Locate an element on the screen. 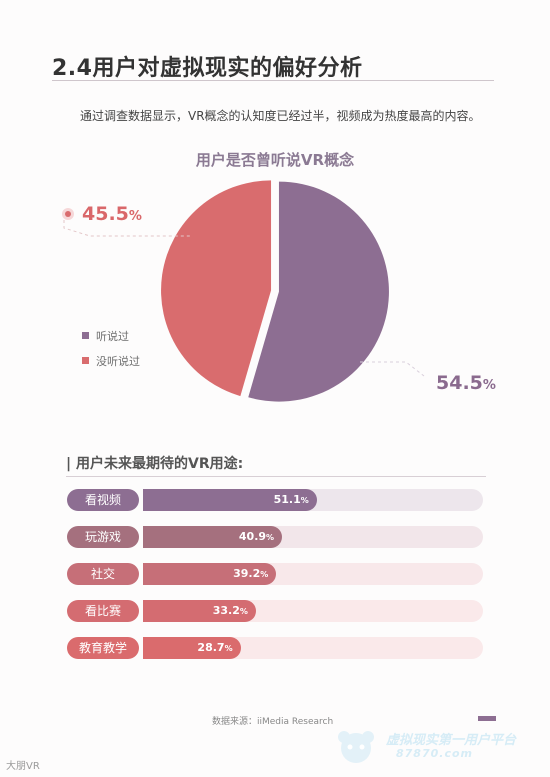 The width and height of the screenshot is (550, 777). leader-line-heard is located at coordinates (392, 369).